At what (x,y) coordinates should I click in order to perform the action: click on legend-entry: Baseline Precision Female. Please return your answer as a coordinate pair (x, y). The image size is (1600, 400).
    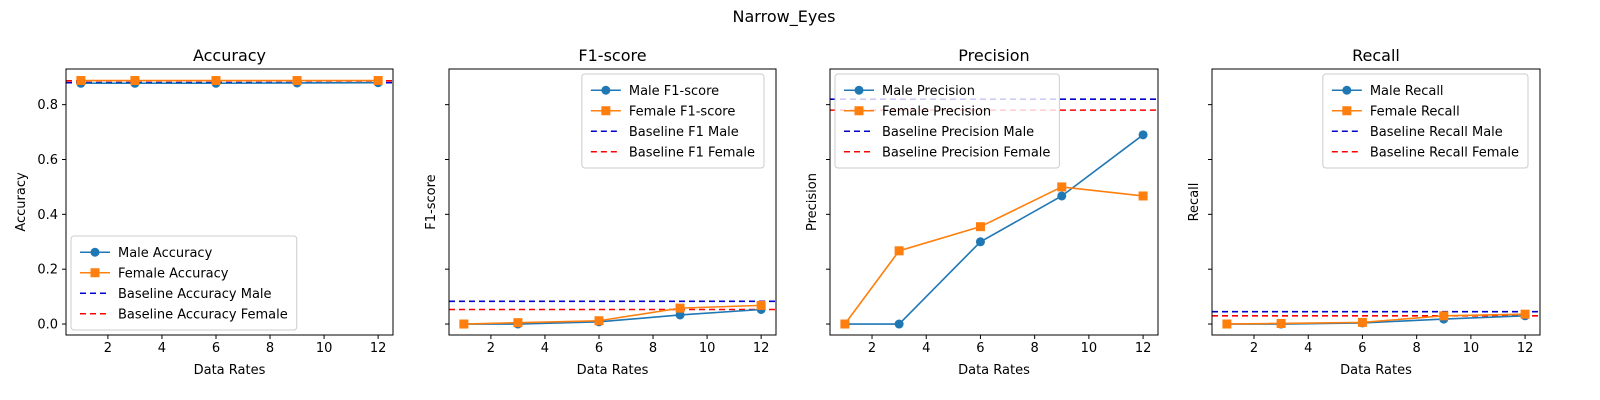
    Looking at the image, I should click on (947, 152).